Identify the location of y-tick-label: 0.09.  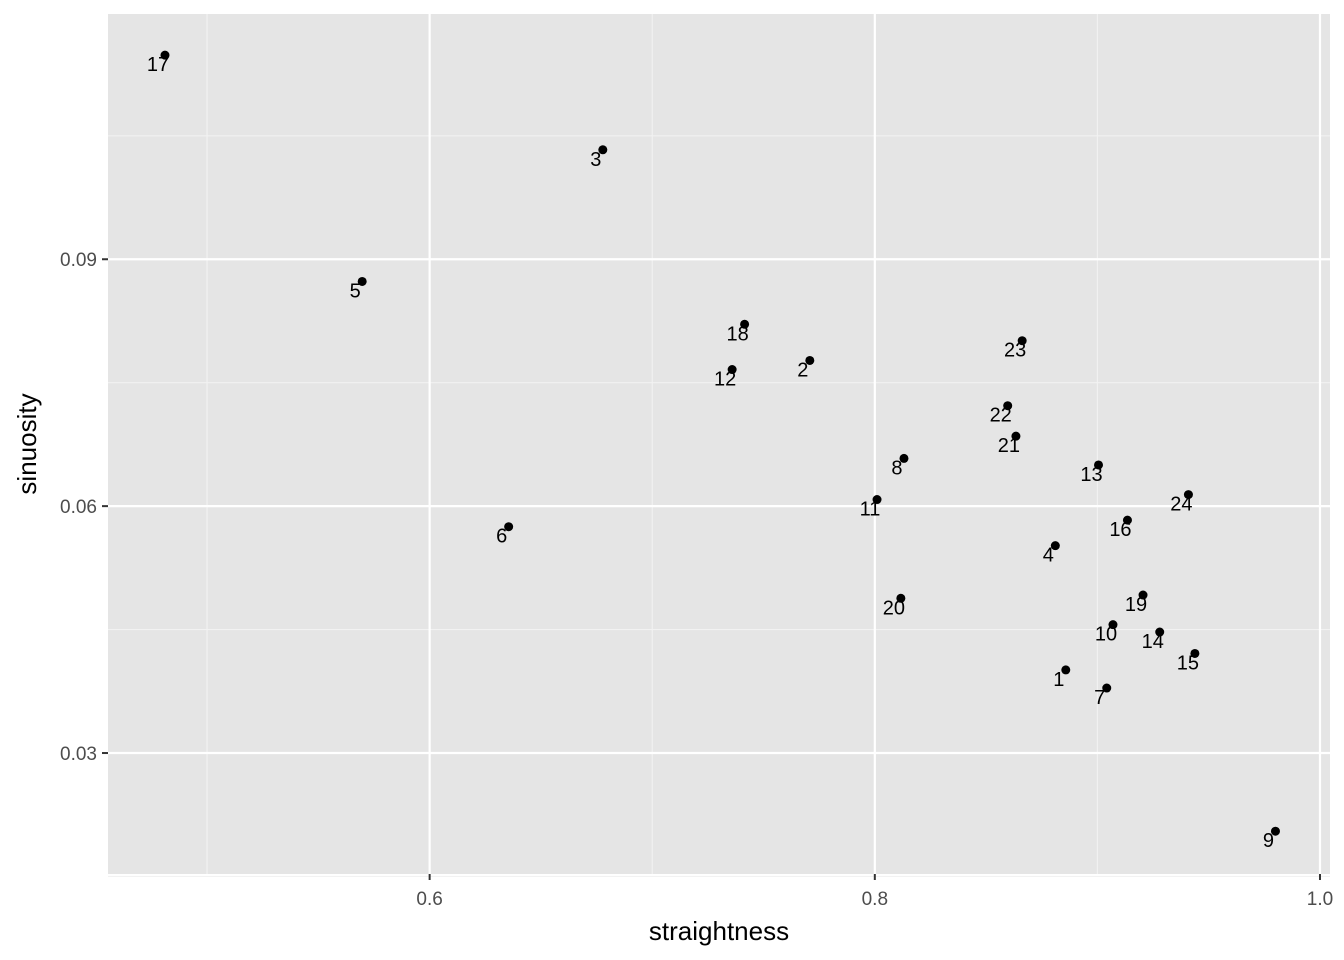
(78, 260).